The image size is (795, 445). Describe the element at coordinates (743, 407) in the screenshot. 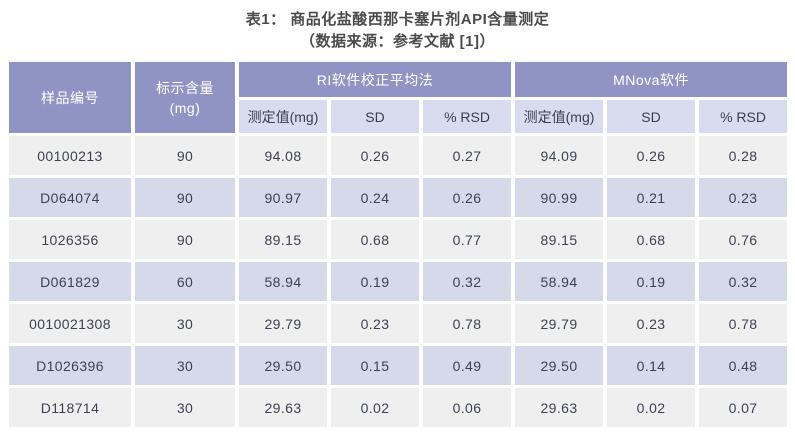

I see `cell-mnova-rsd: 0.07` at that location.